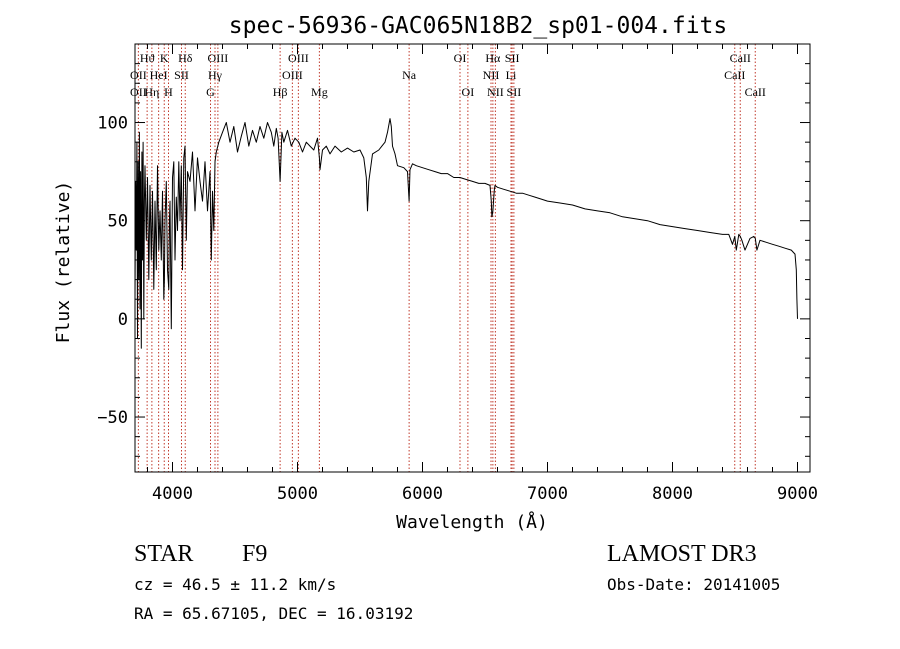 Image resolution: width=900 pixels, height=649 pixels. What do you see at coordinates (460, 58) in the screenshot?
I see `line-label-17: OI` at bounding box center [460, 58].